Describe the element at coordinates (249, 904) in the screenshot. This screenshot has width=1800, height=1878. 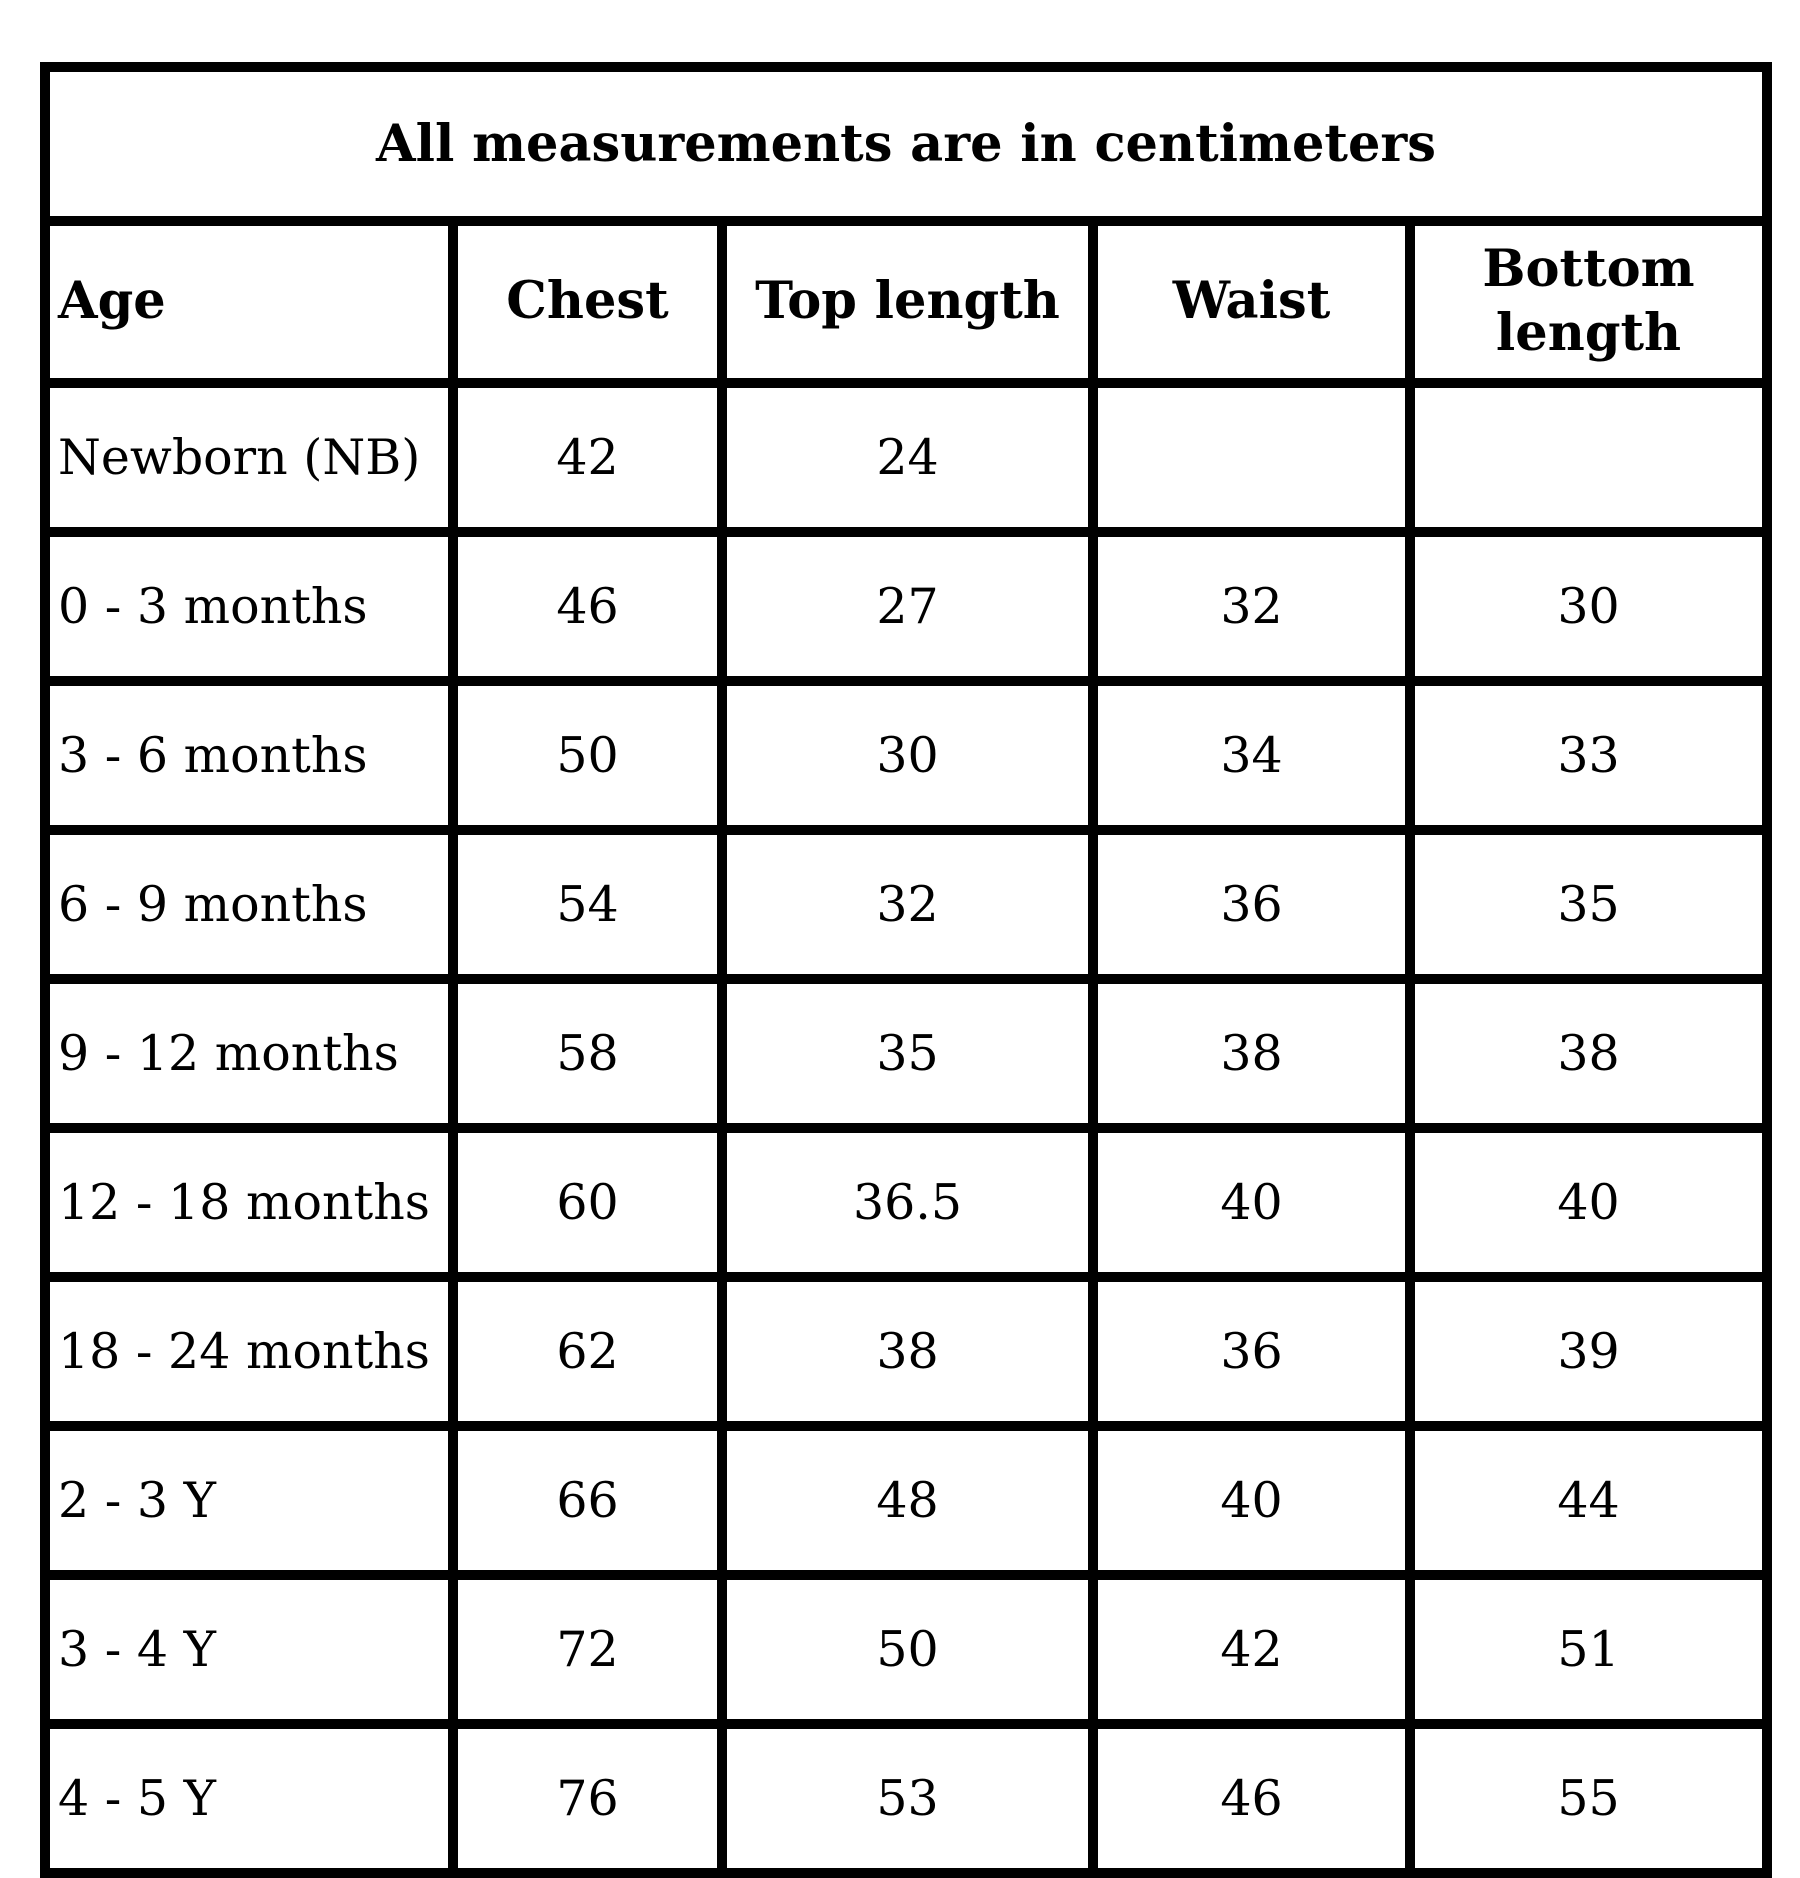
I see `age-cell: 6 - 9 months` at that location.